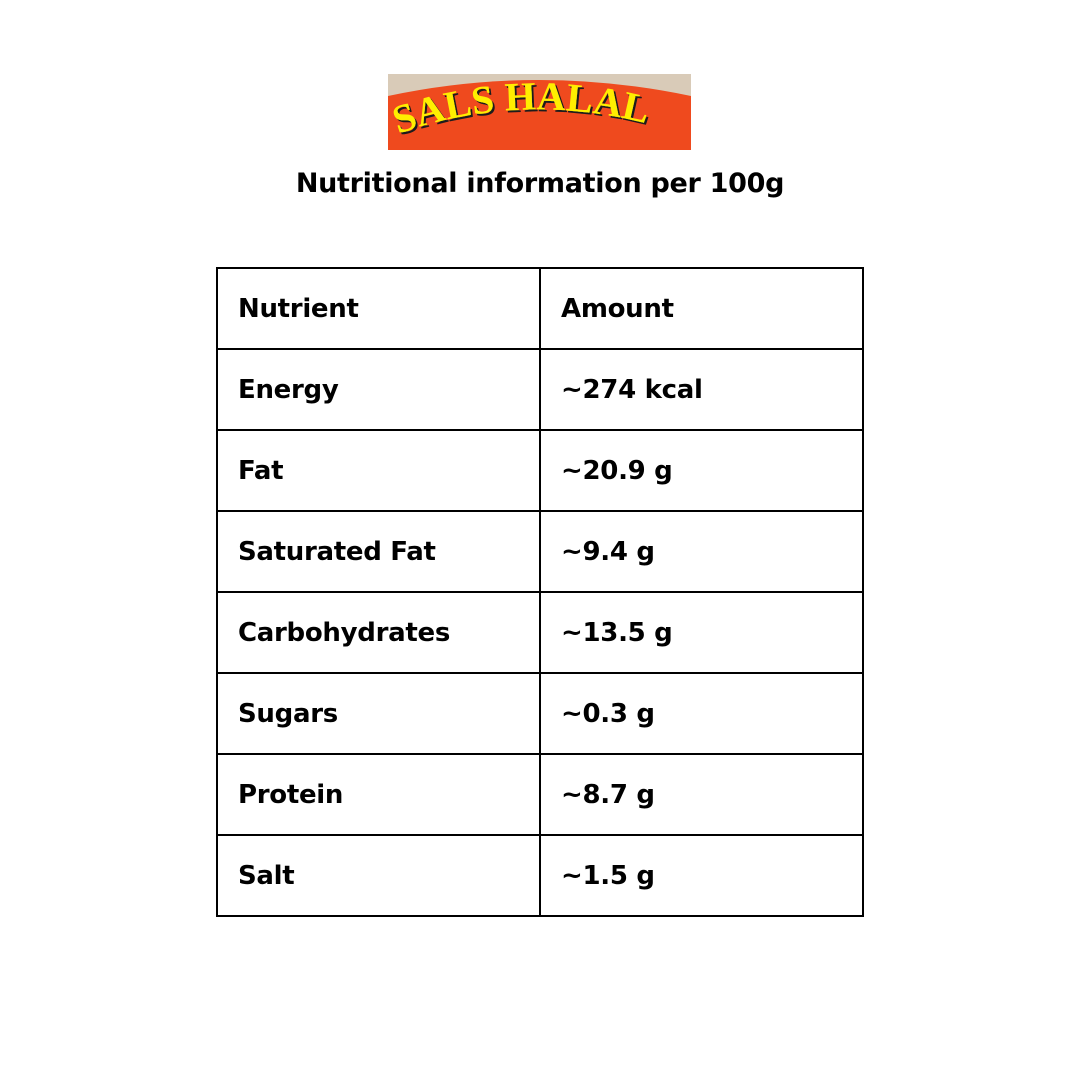 The height and width of the screenshot is (1080, 1080). I want to click on amount-cell: ~13.5 g, so click(701, 632).